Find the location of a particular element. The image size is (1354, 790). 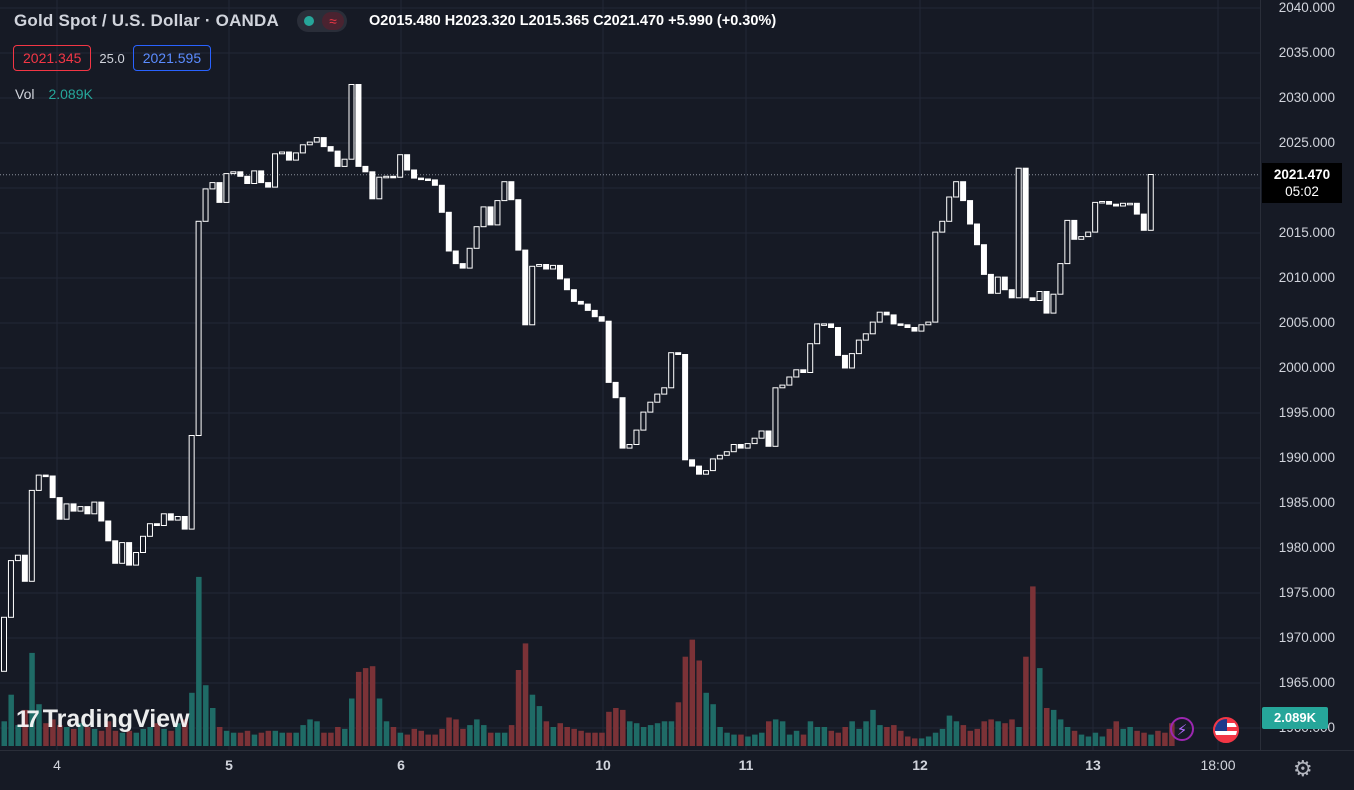

price-tick-label: 2000.000 is located at coordinates (1306, 367).